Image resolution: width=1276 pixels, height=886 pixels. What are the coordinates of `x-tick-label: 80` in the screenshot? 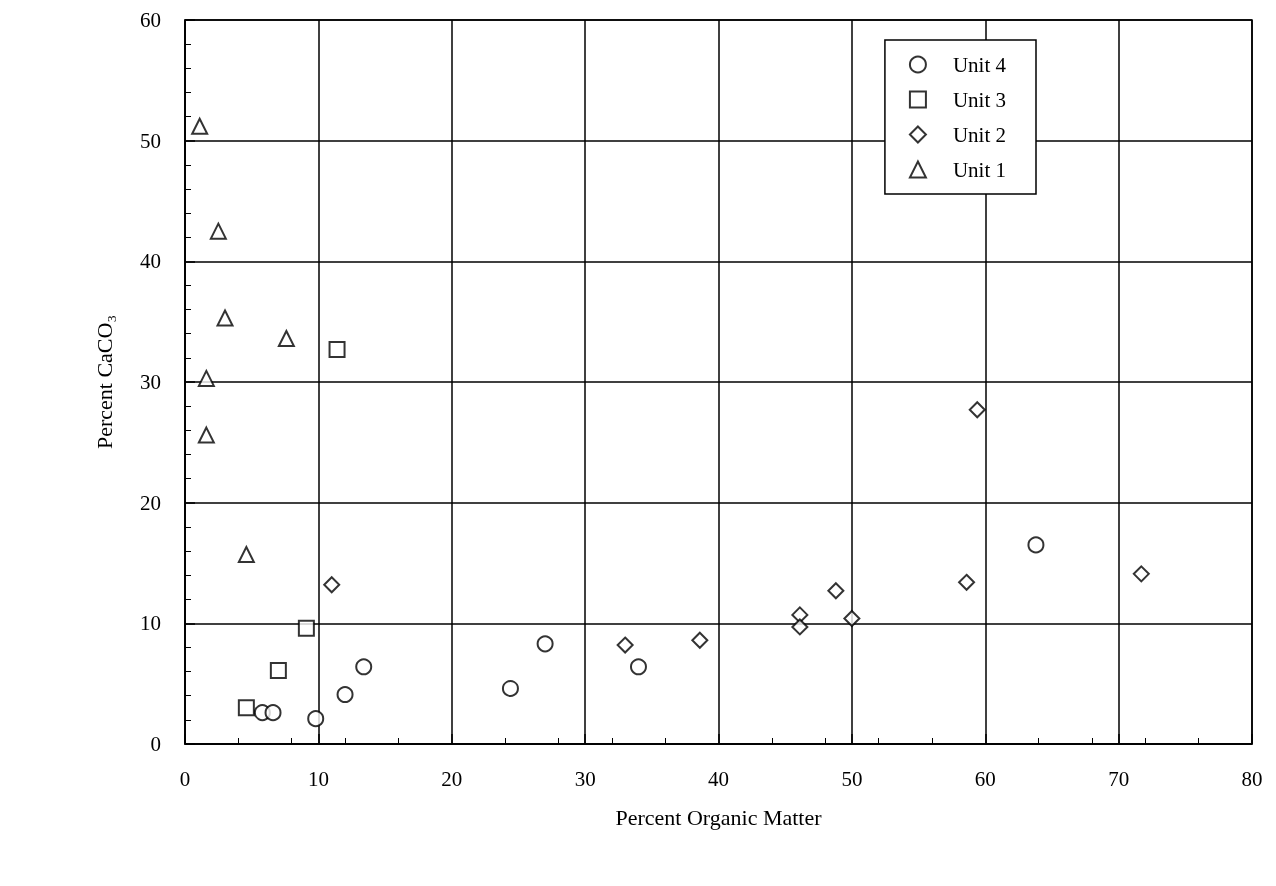 It's located at (1252, 778).